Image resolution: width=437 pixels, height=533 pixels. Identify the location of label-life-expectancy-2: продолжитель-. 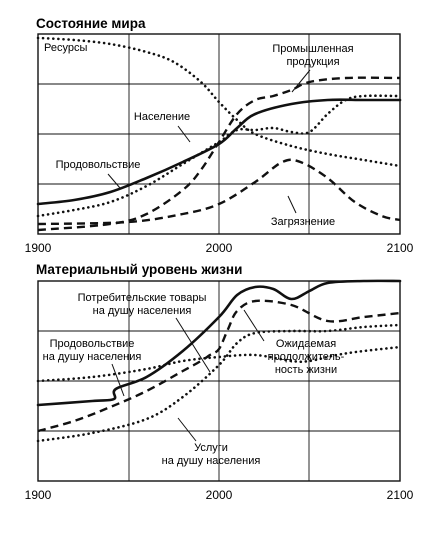
(306, 357).